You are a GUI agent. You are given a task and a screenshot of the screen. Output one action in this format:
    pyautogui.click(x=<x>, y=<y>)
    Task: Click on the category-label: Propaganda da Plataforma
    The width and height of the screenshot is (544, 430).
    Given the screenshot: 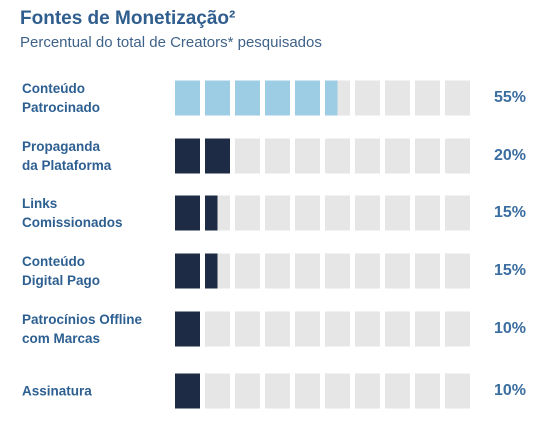 What is the action you would take?
    pyautogui.click(x=67, y=156)
    